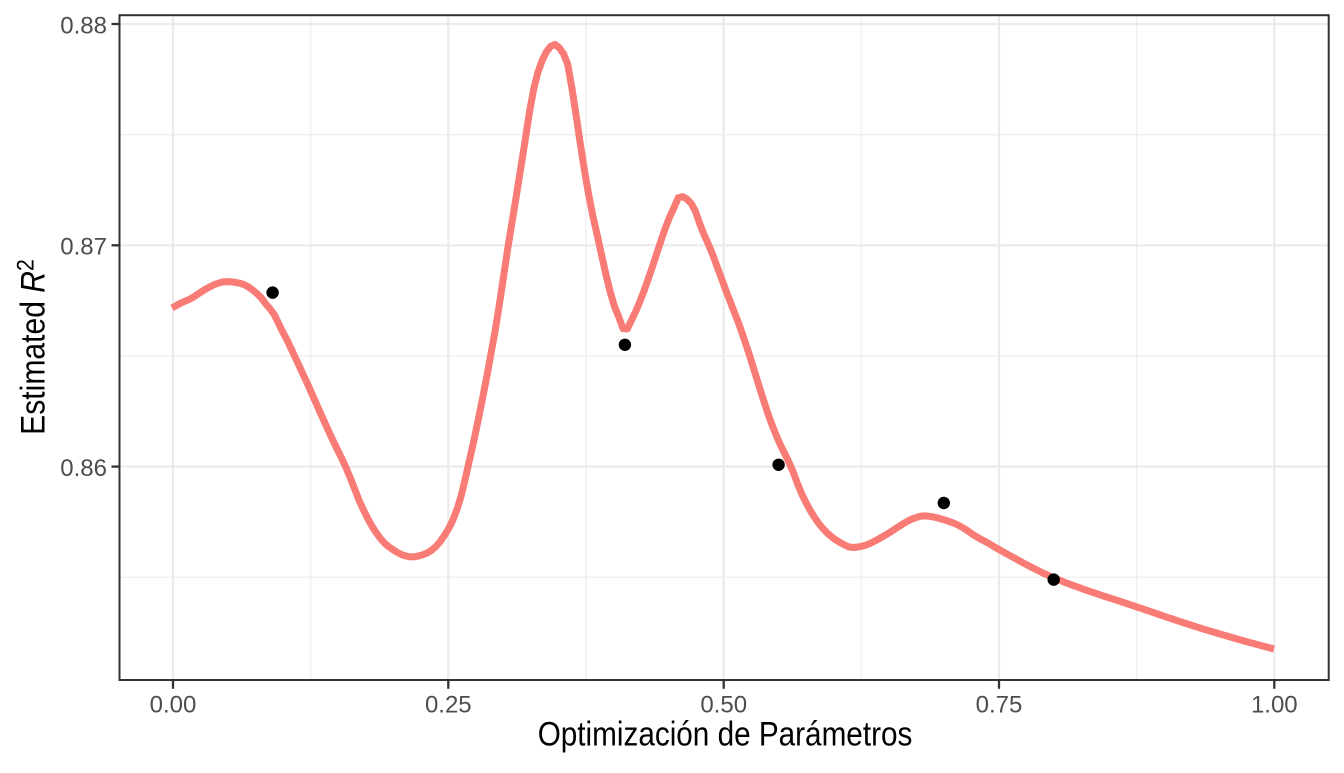 Image resolution: width=1344 pixels, height=773 pixels. I want to click on svg-text: Estimated R2, so click(31, 347).